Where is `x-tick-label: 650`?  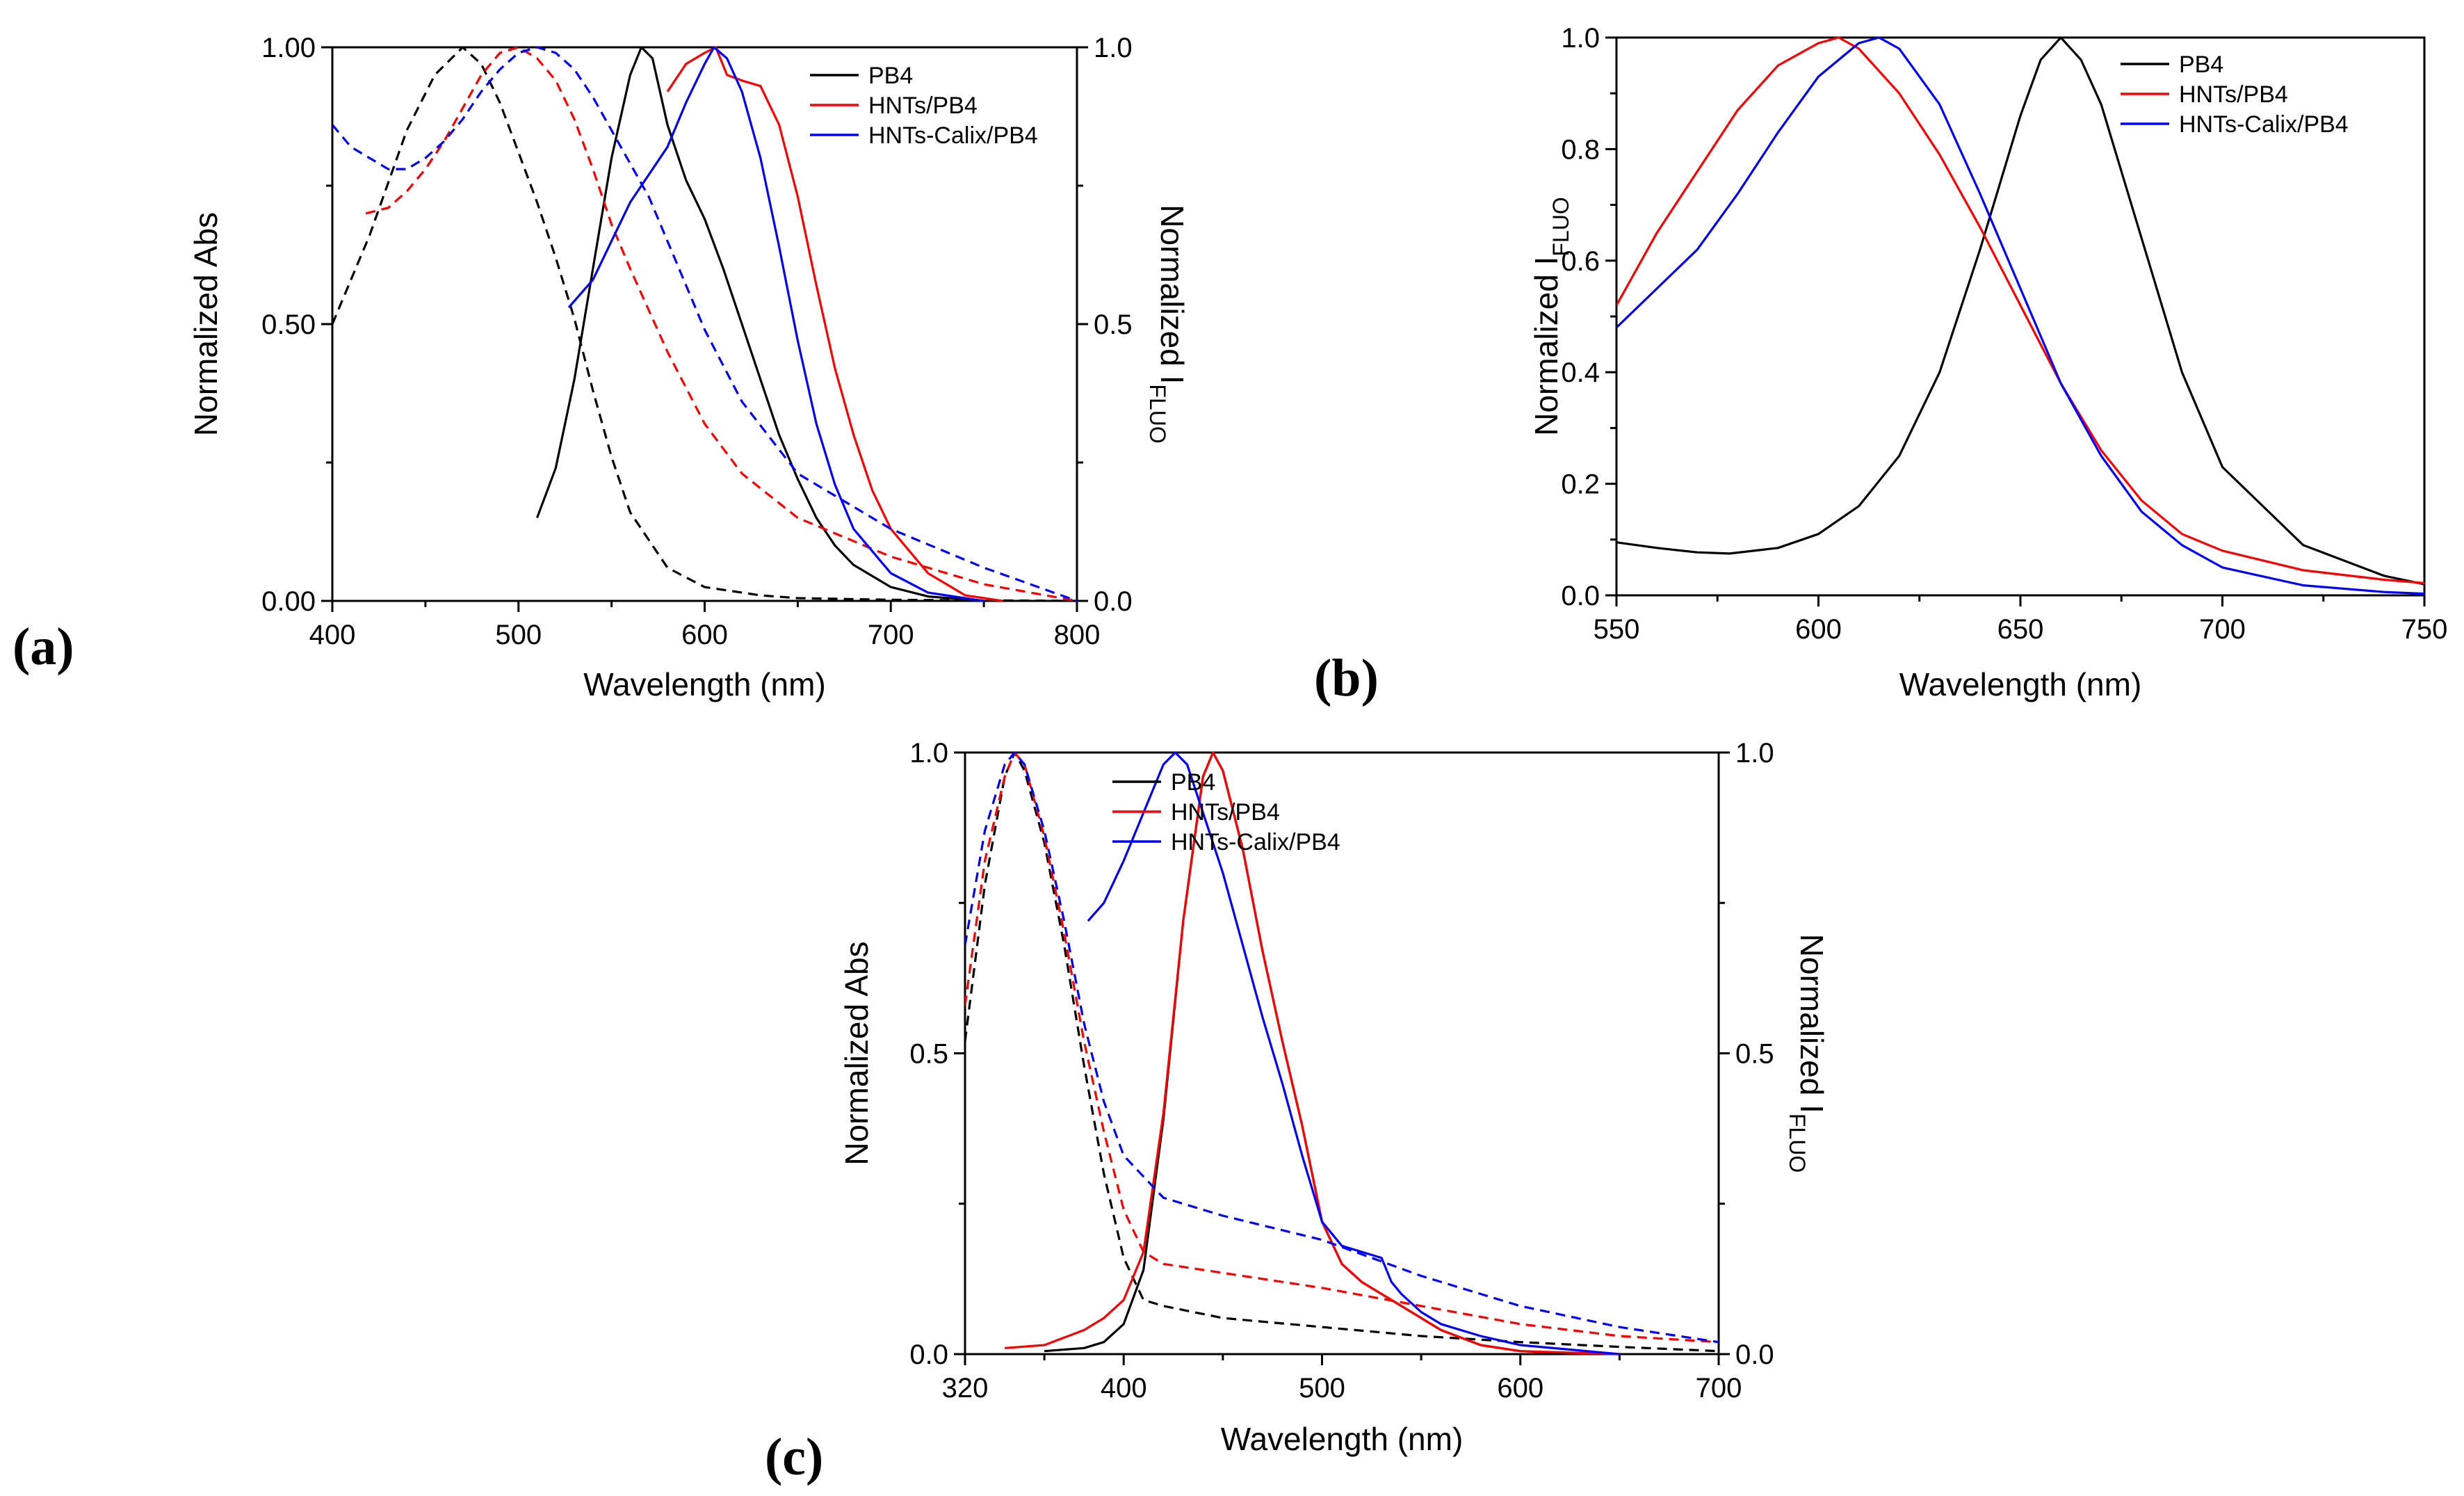 x-tick-label: 650 is located at coordinates (2020, 629).